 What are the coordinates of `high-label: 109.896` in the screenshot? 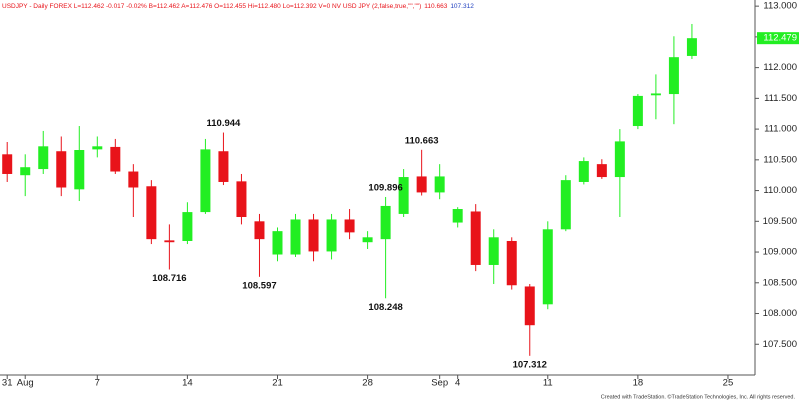 It's located at (385, 187).